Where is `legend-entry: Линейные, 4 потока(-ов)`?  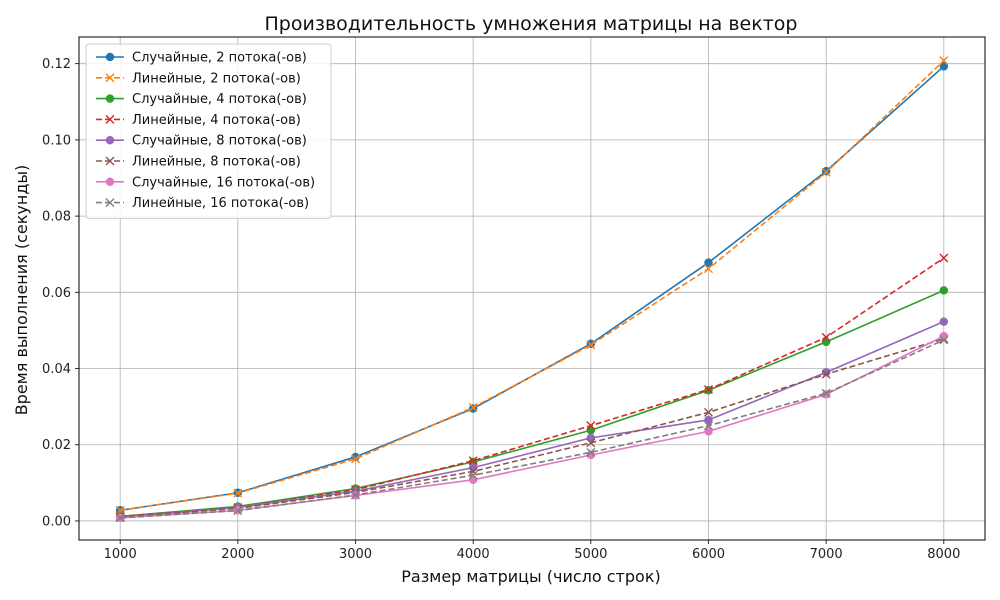
legend-entry: Линейные, 4 потока(-ов) is located at coordinates (198, 120).